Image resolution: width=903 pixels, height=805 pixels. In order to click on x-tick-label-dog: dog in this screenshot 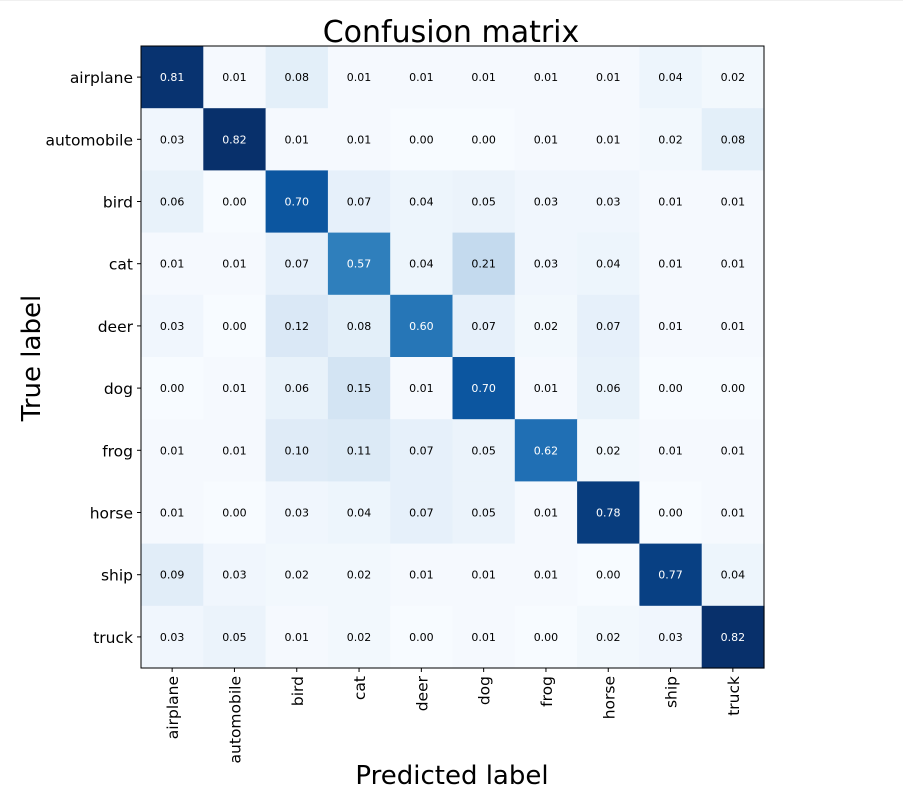, I will do `click(485, 690)`.